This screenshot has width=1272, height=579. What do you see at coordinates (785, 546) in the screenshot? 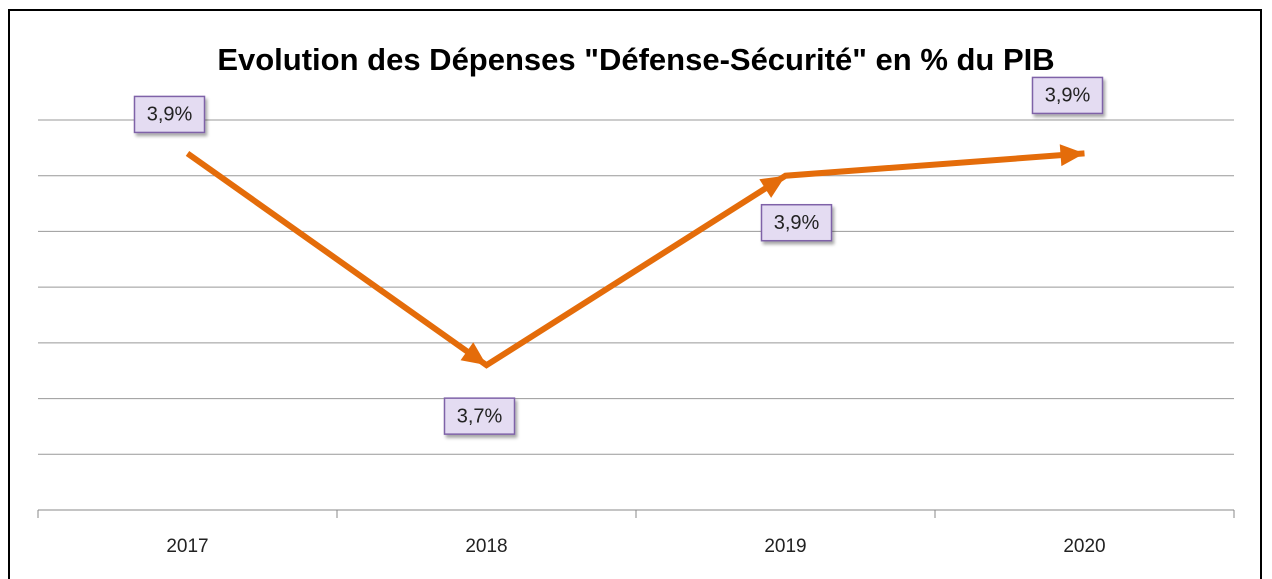
I see `x-tick-label: 2019` at bounding box center [785, 546].